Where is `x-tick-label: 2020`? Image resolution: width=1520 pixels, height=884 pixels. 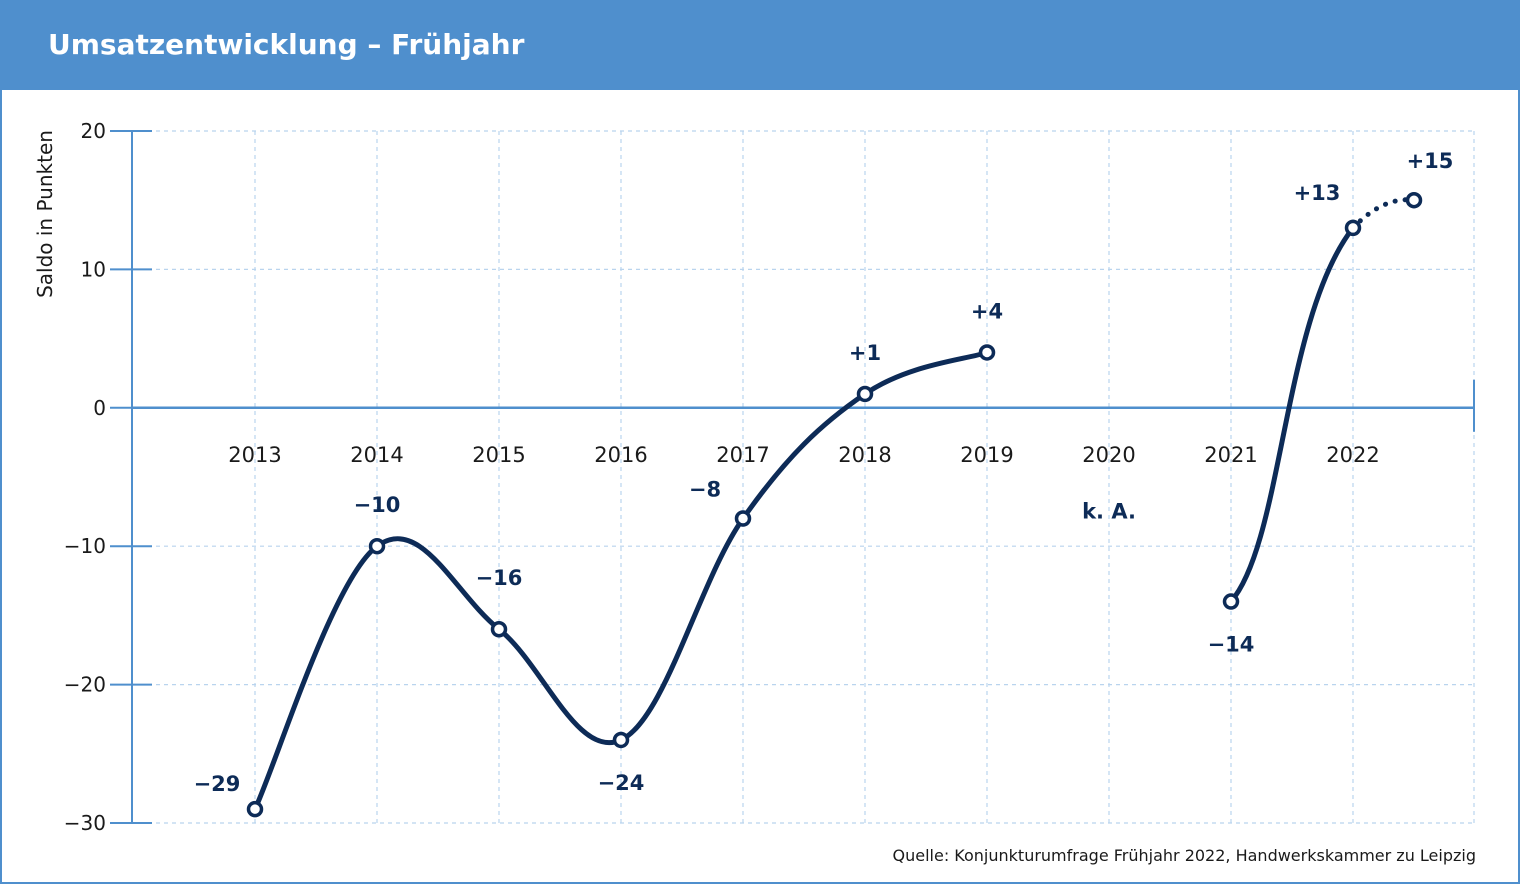 x-tick-label: 2020 is located at coordinates (1108, 455).